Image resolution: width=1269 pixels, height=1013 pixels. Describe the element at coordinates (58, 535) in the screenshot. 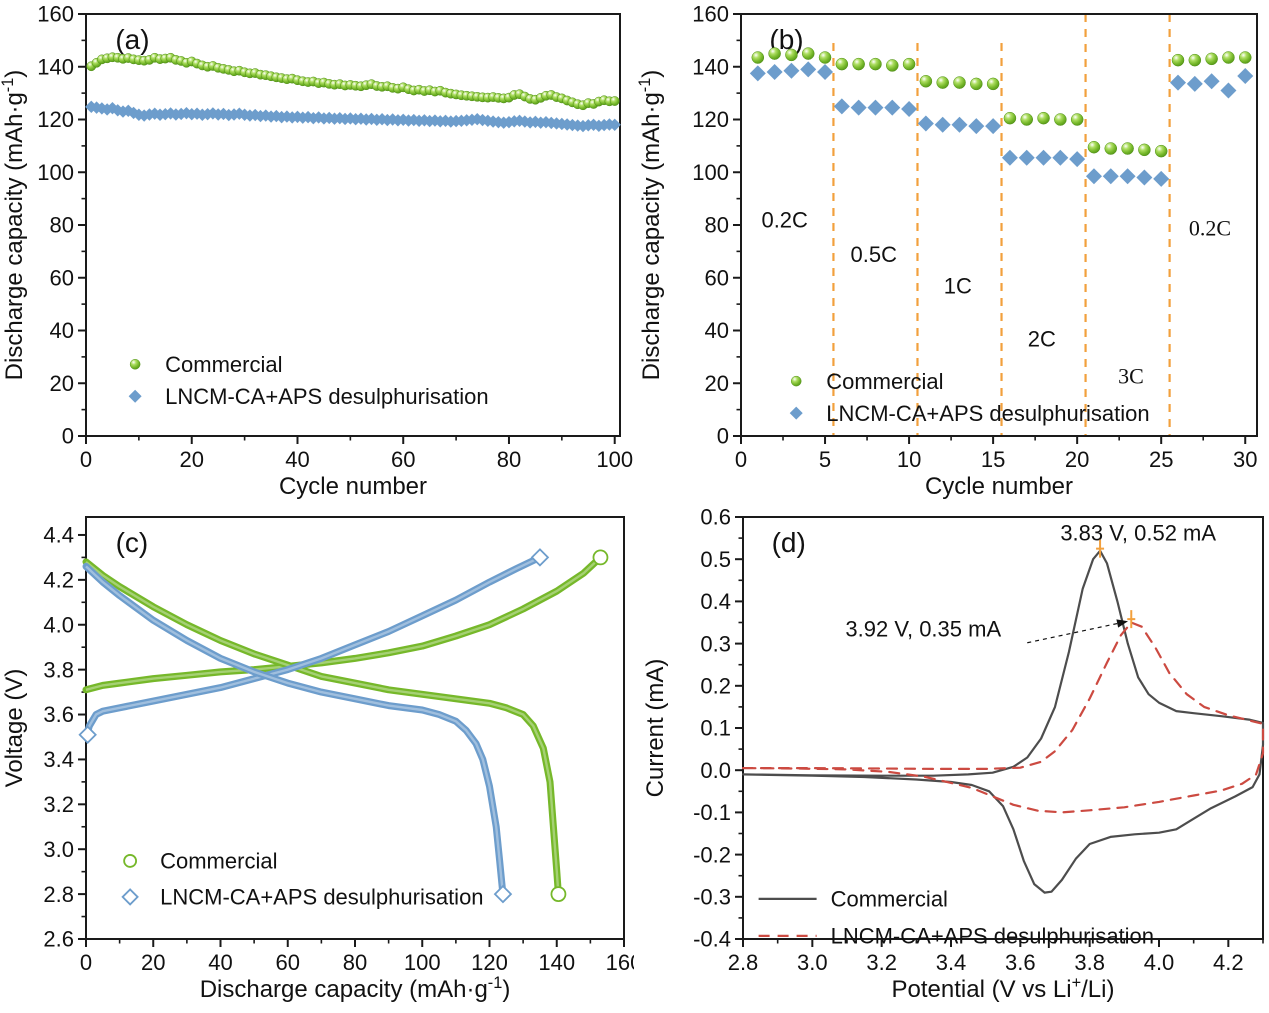

I see `y-tick-label: 4.4` at that location.